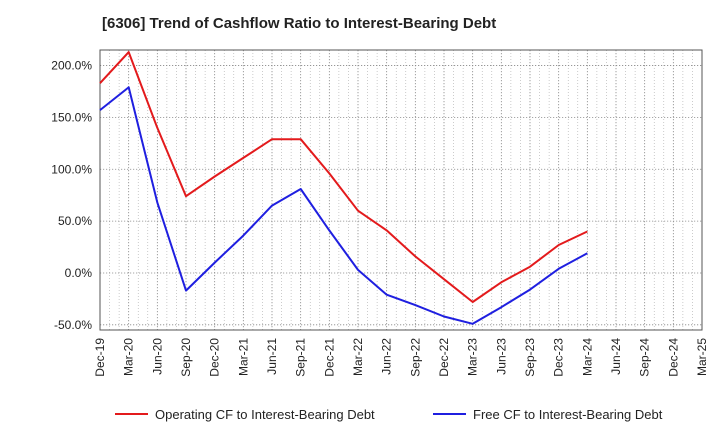  I want to click on x-tick-label: Jun-22, so click(387, 356).